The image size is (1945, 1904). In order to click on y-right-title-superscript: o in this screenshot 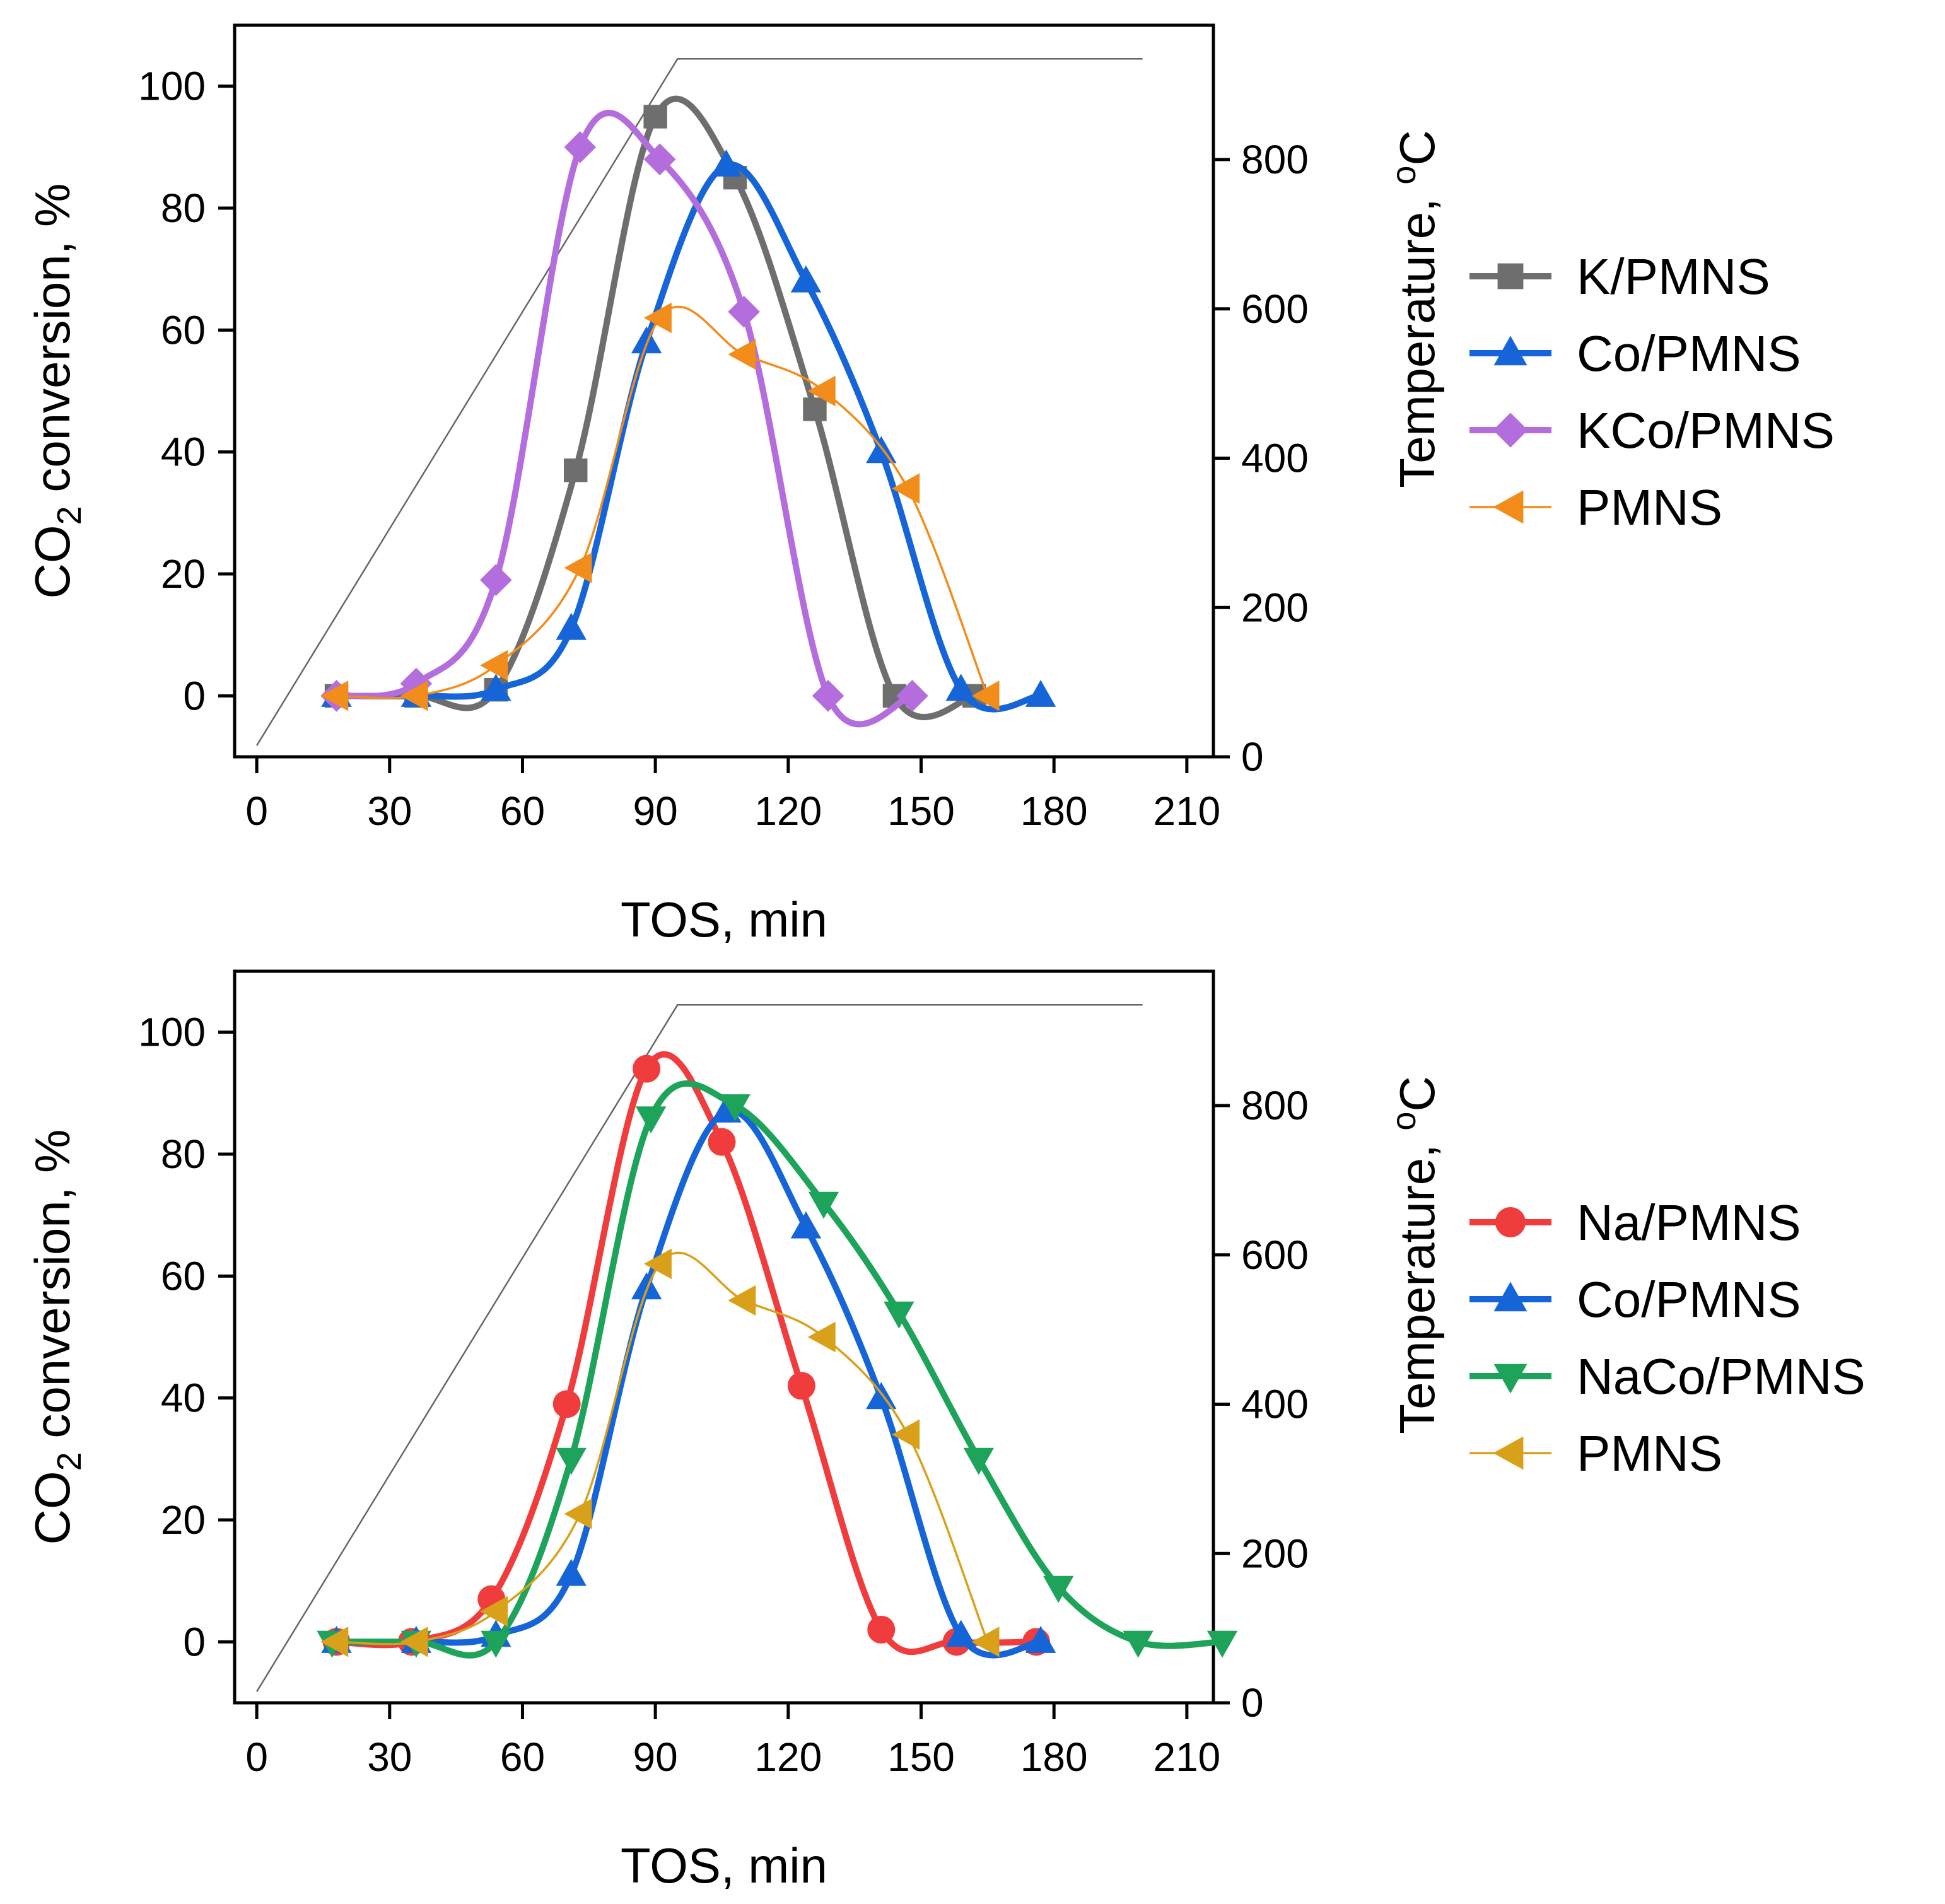, I will do `click(1404, 175)`.